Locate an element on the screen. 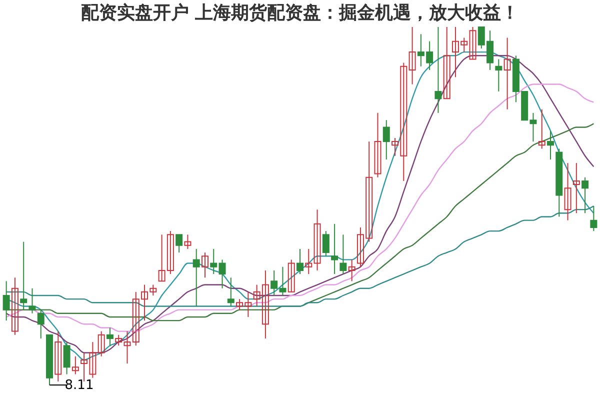  annotation: 8.11 is located at coordinates (79, 385).